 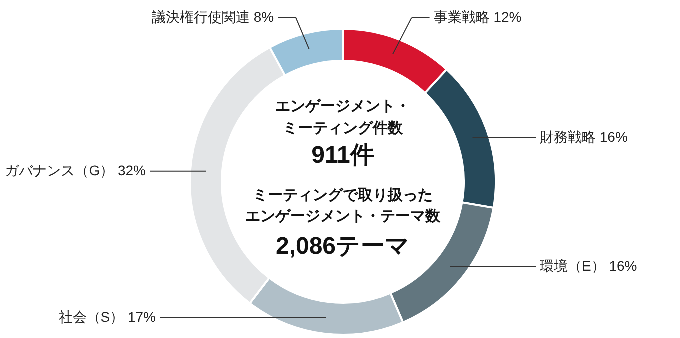 What do you see at coordinates (343, 106) in the screenshot?
I see `text: エンゲージメント・` at bounding box center [343, 106].